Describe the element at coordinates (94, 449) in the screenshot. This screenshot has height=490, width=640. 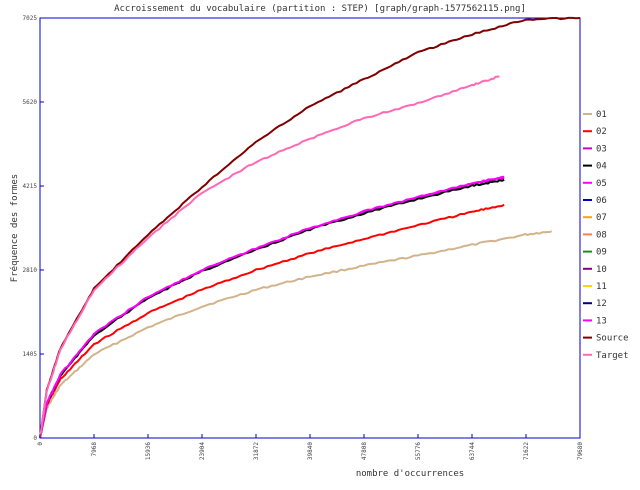
I see `x-tick-label: 7968` at that location.